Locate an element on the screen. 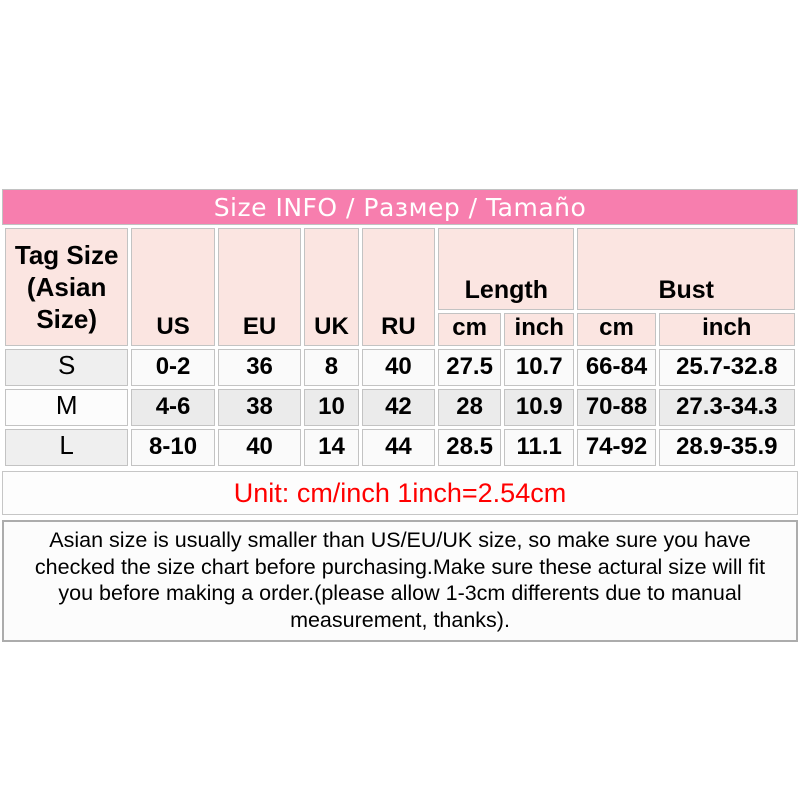 Image resolution: width=800 pixels, height=800 pixels. cell-s-ru: 40 is located at coordinates (398, 367).